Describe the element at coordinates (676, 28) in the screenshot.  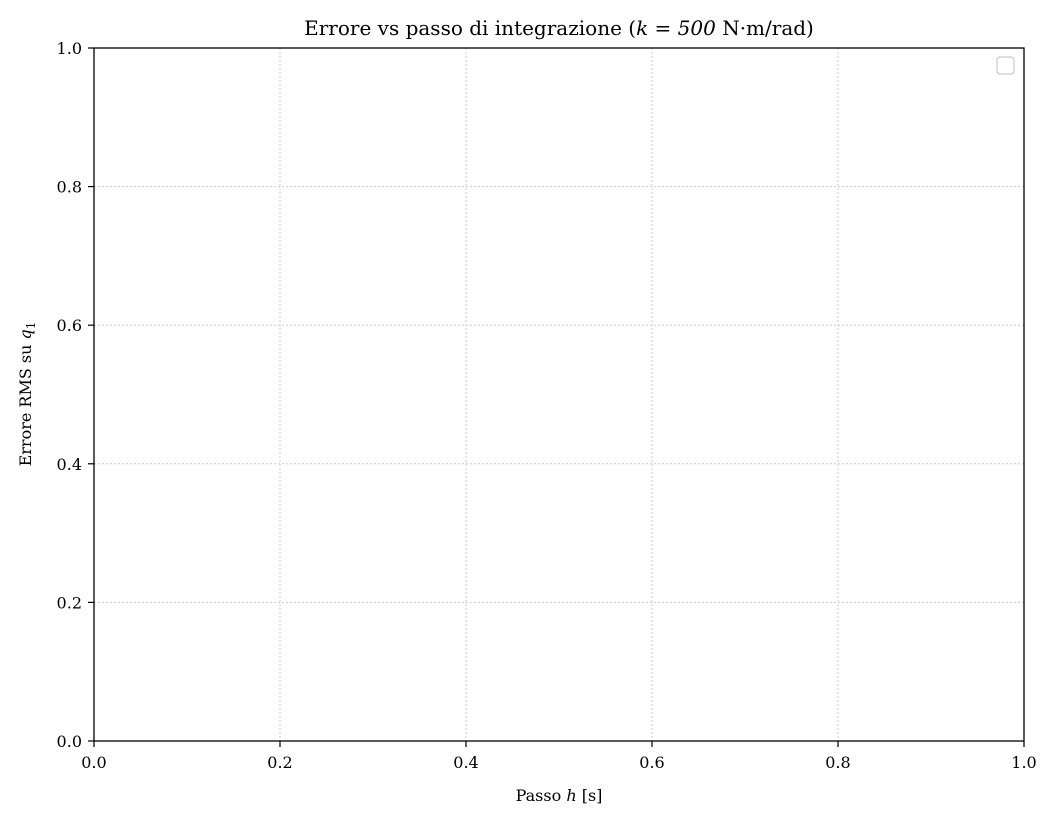
I see `chart-title-math: k = 500` at that location.